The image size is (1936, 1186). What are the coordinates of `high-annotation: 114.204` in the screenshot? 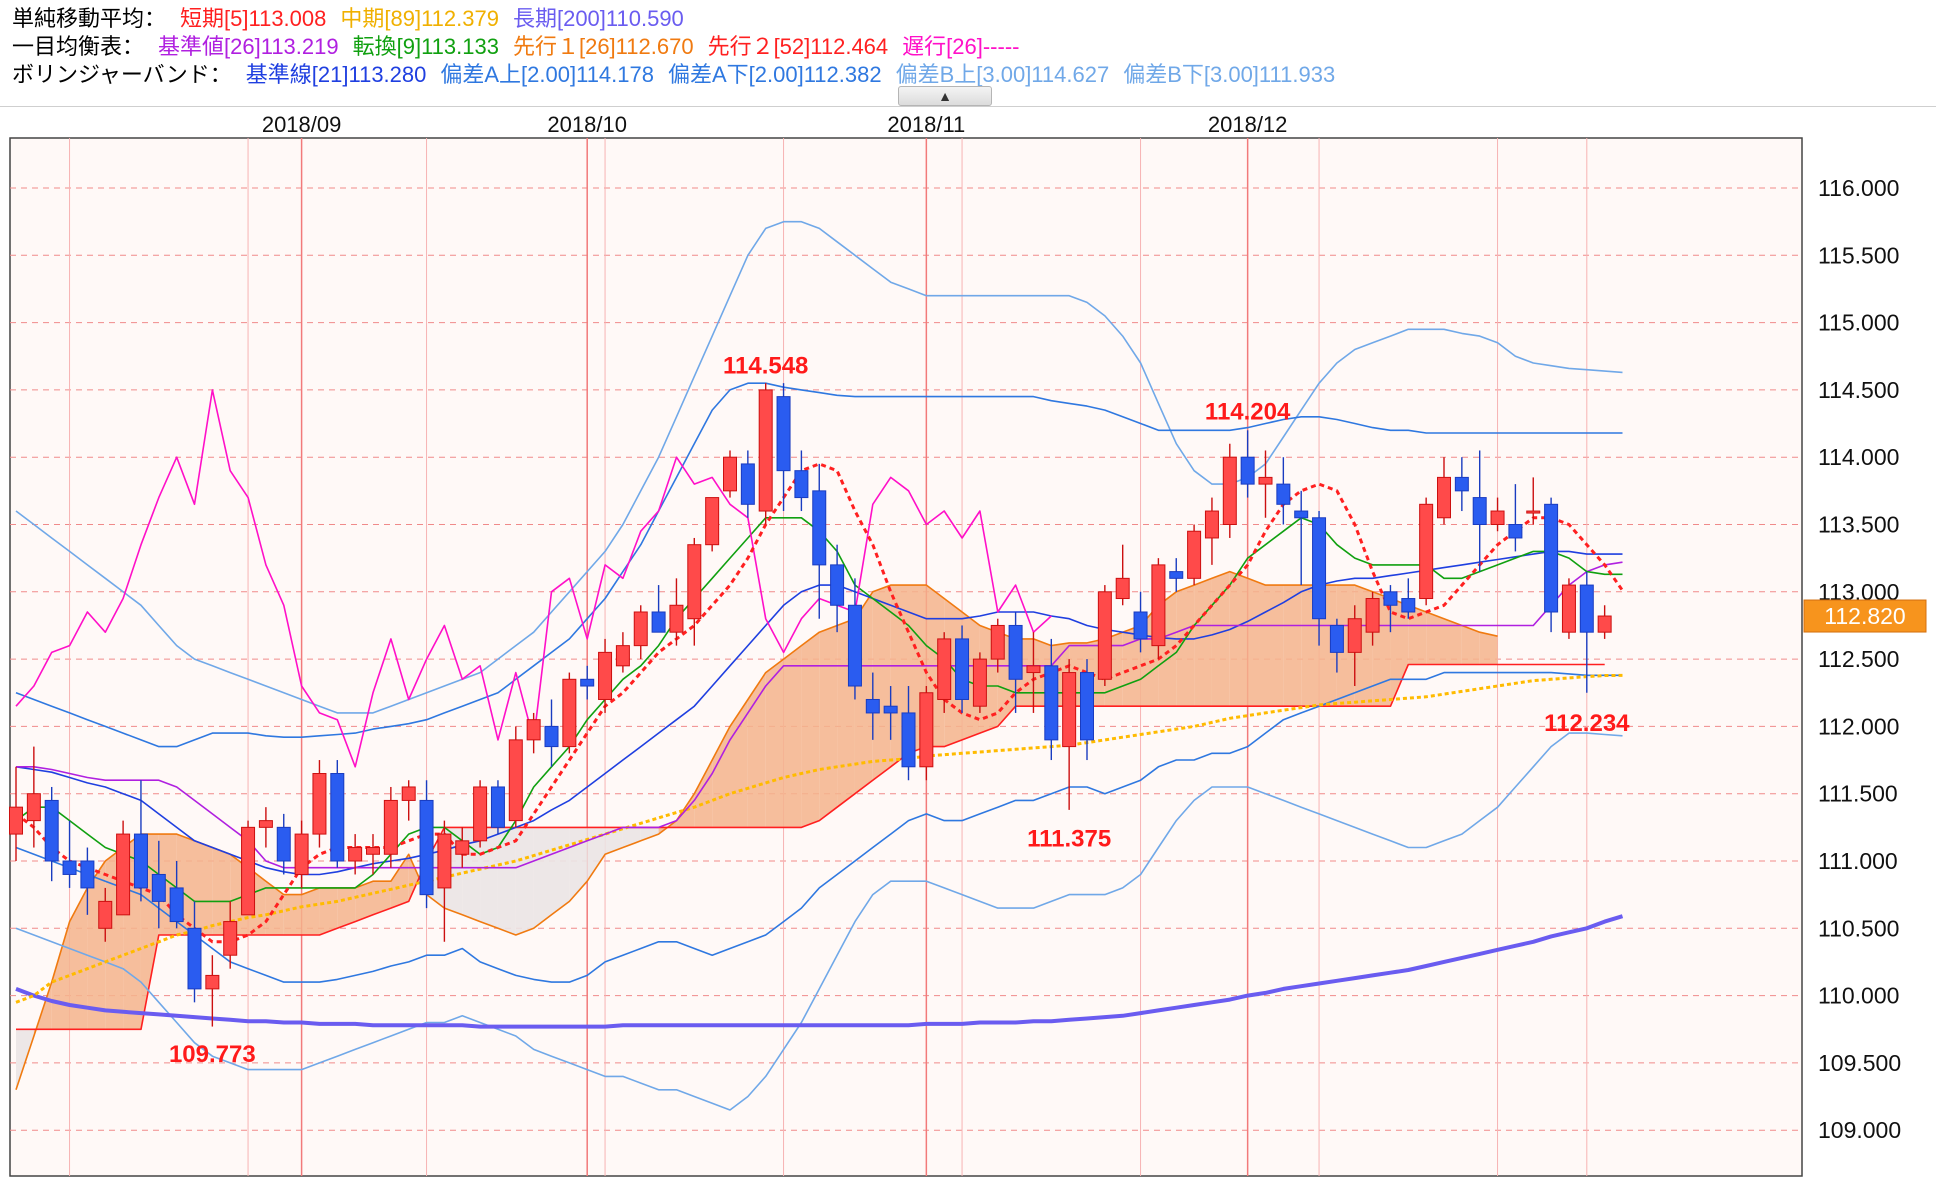 It's located at (1248, 412).